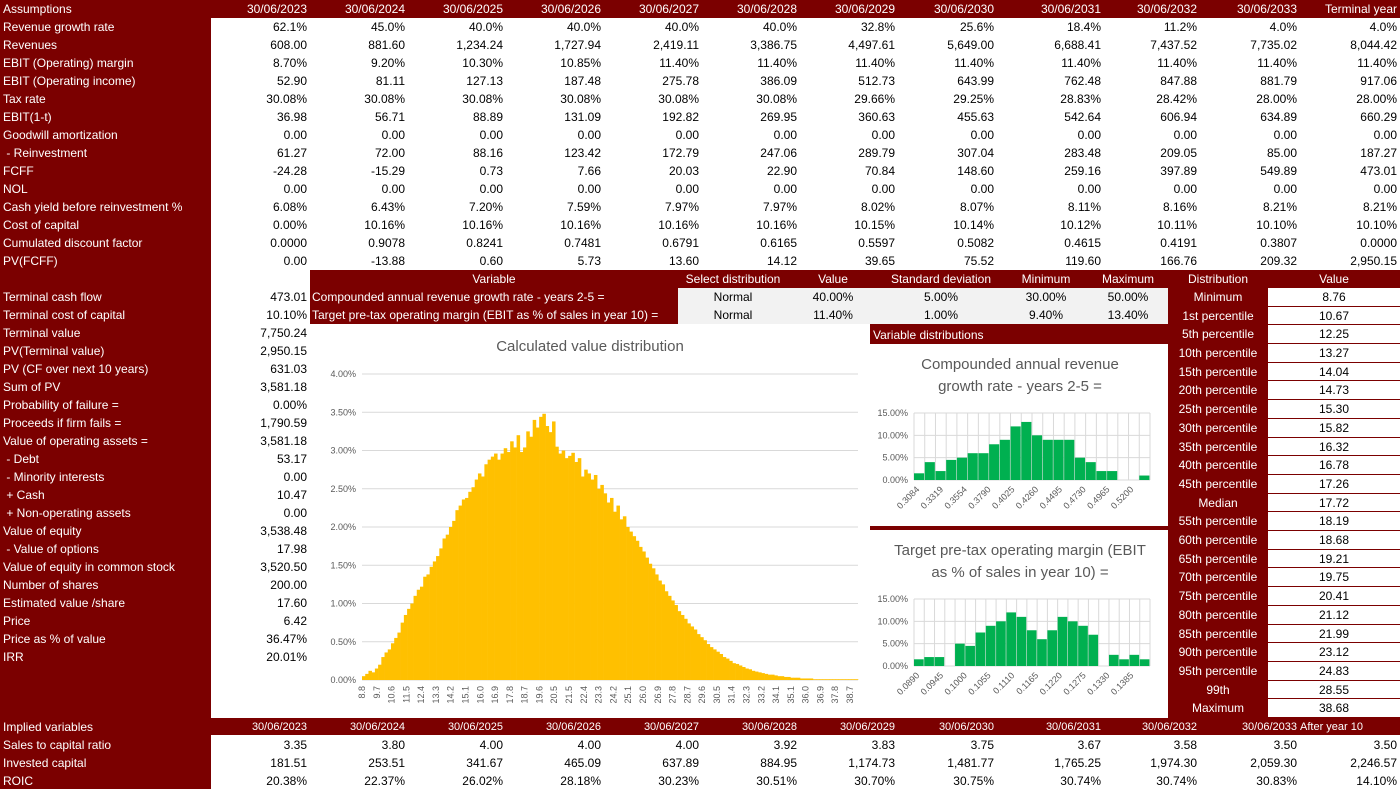  Describe the element at coordinates (60, 135) in the screenshot. I see `row-label: Goodwill amortization` at that location.